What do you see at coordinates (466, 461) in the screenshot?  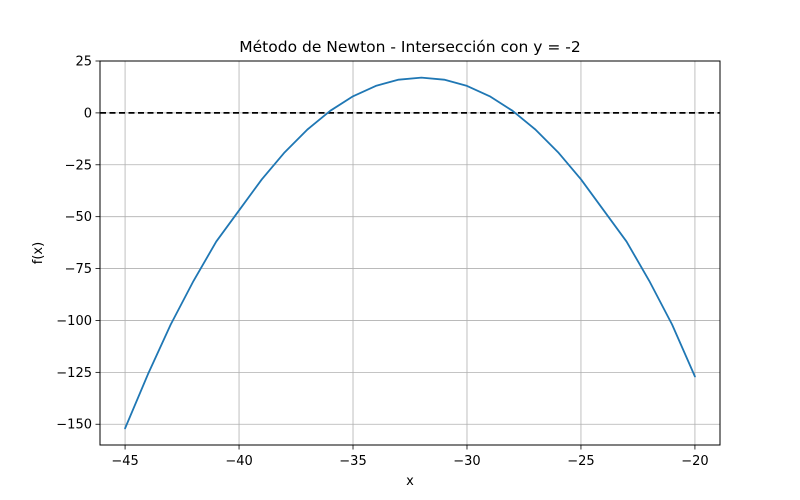 I see `x-tick-label: −30` at bounding box center [466, 461].